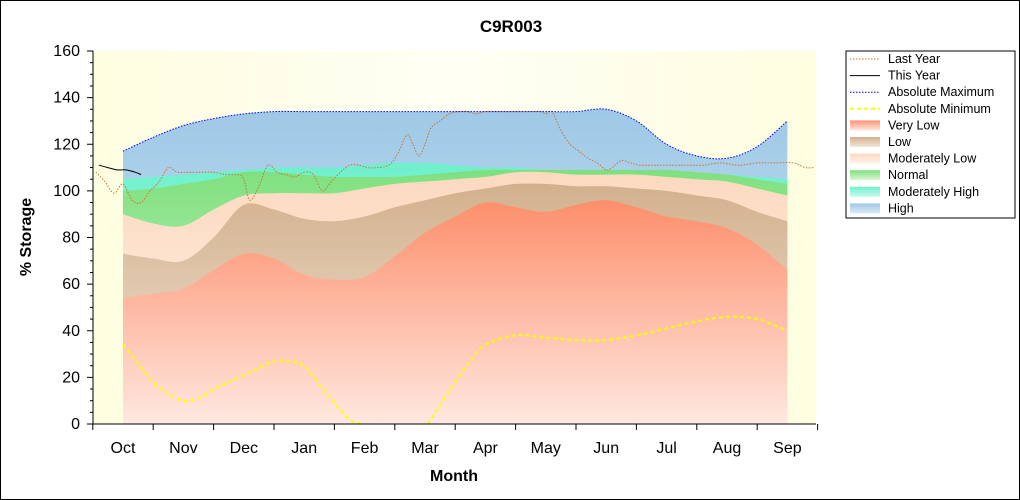  Describe the element at coordinates (123, 448) in the screenshot. I see `x-tick-label: Oct` at that location.